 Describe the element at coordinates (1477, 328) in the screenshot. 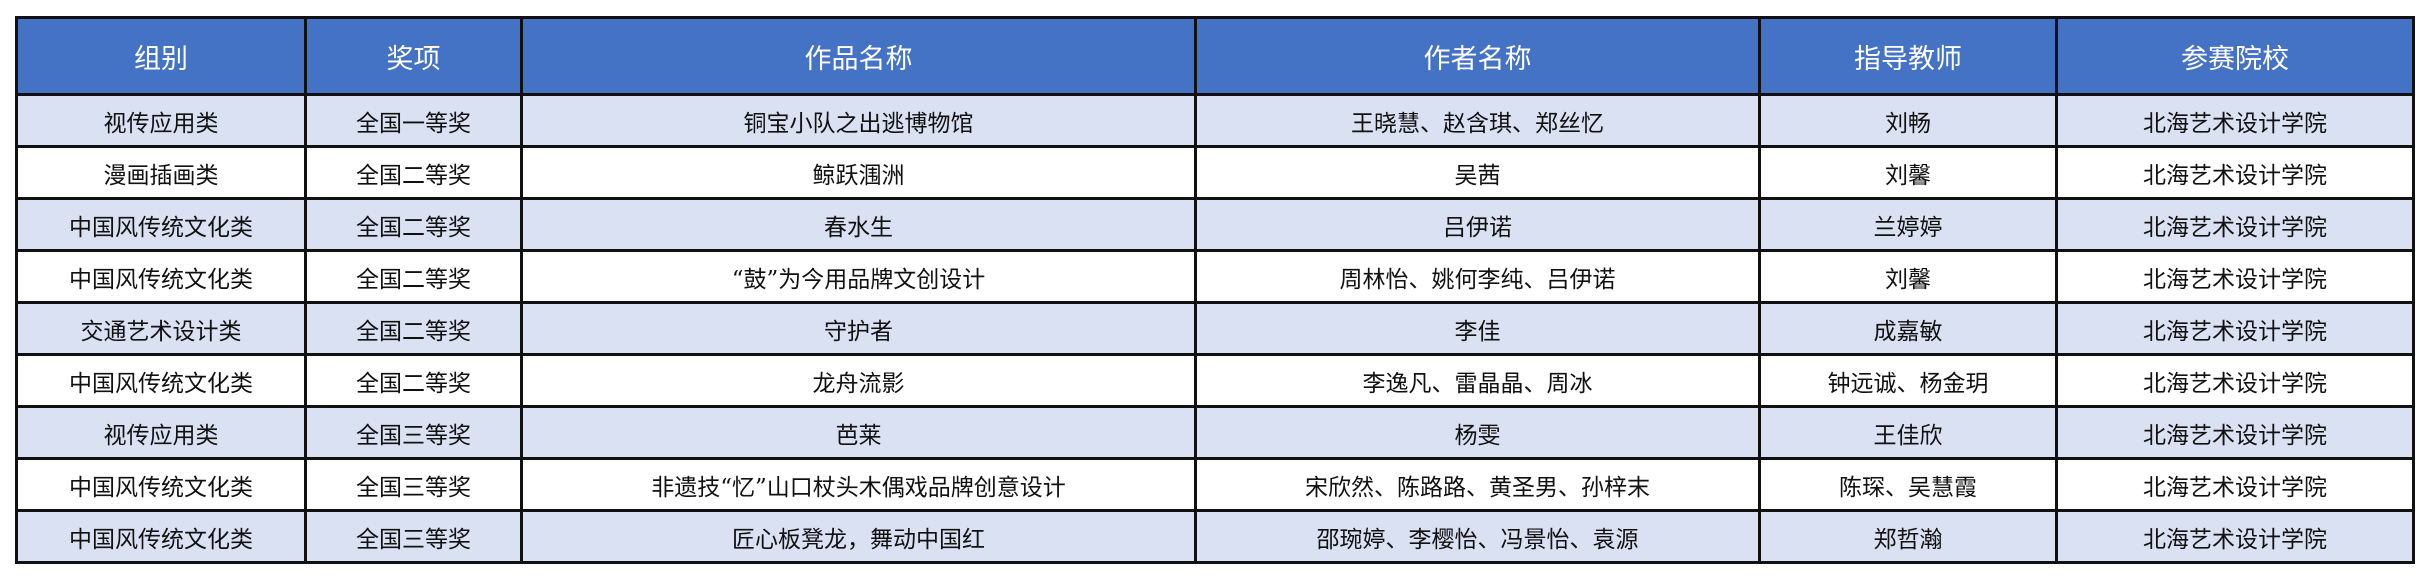

I see `cell-authors: 李佳` at that location.